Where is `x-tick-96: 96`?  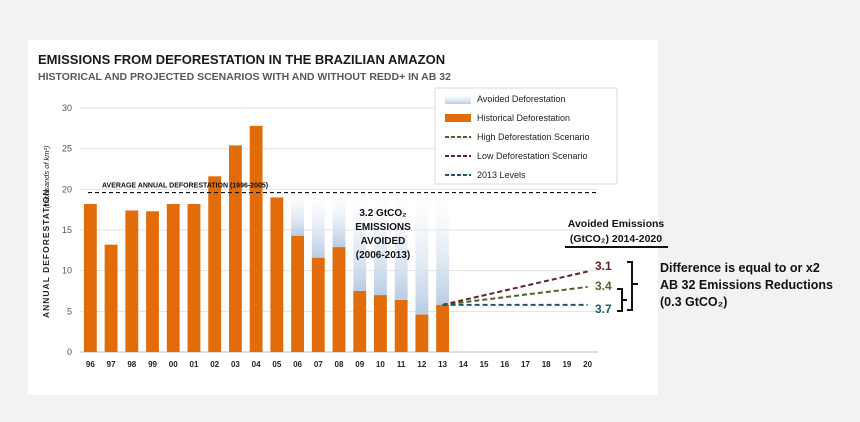
x-tick-96: 96 is located at coordinates (90, 364).